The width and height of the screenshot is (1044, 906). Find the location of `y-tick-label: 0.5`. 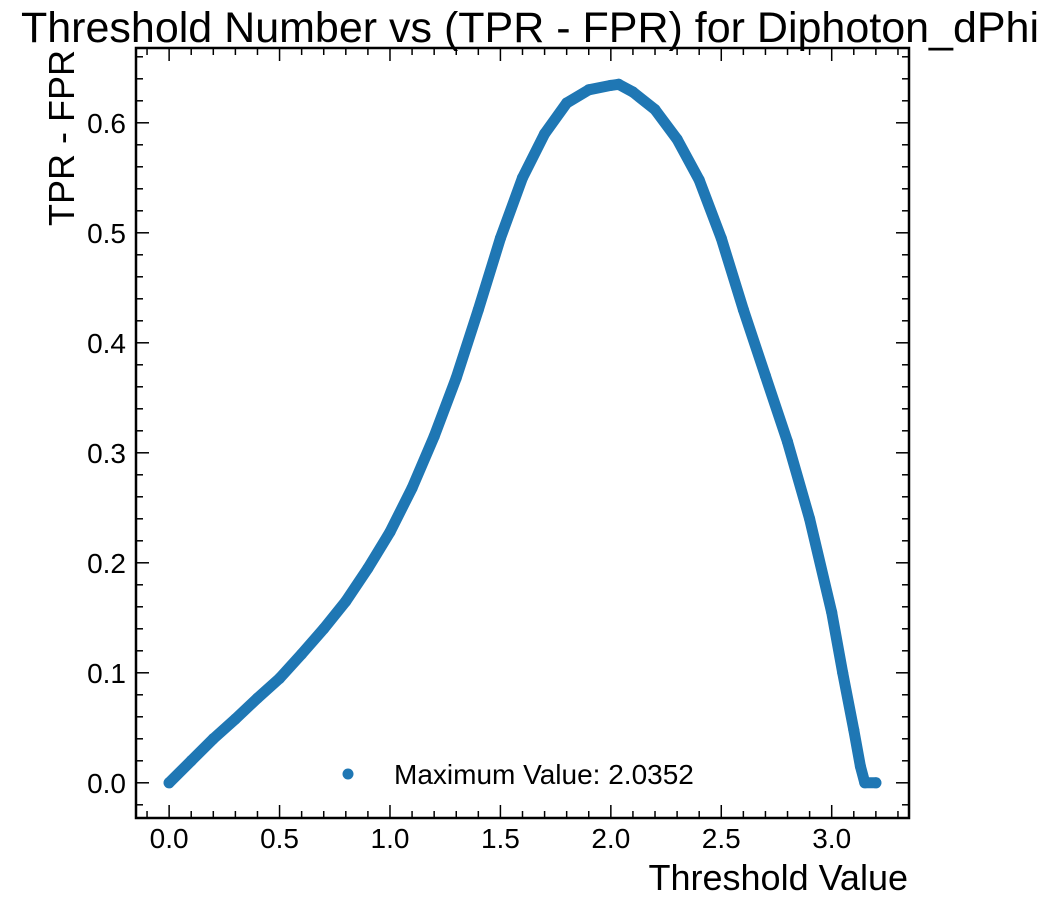

y-tick-label: 0.5 is located at coordinates (106, 233).